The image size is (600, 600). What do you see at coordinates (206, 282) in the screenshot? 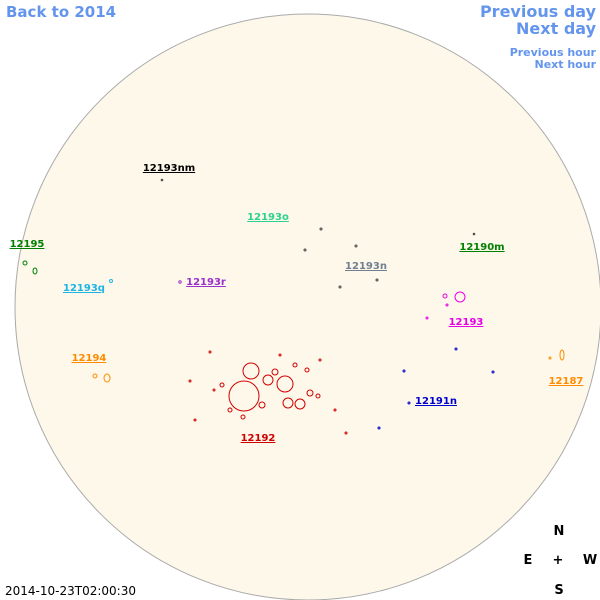
I see `region-label: 12193r` at bounding box center [206, 282].